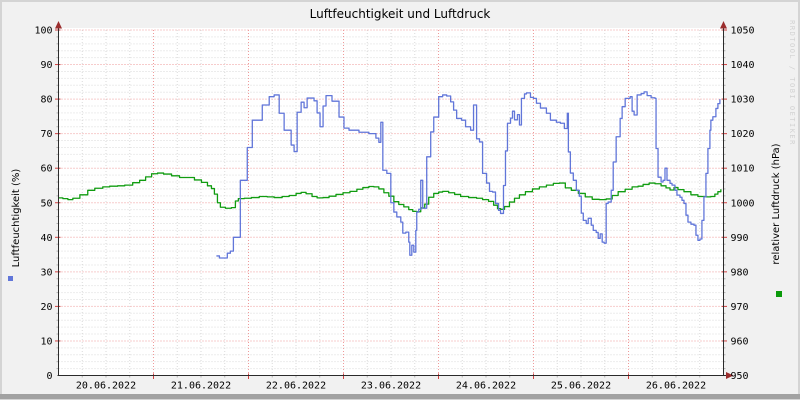 Image resolution: width=800 pixels, height=400 pixels. Describe the element at coordinates (16, 218) in the screenshot. I see `y-axis-left-label: Luftfeuchtigkeit (%)` at that location.